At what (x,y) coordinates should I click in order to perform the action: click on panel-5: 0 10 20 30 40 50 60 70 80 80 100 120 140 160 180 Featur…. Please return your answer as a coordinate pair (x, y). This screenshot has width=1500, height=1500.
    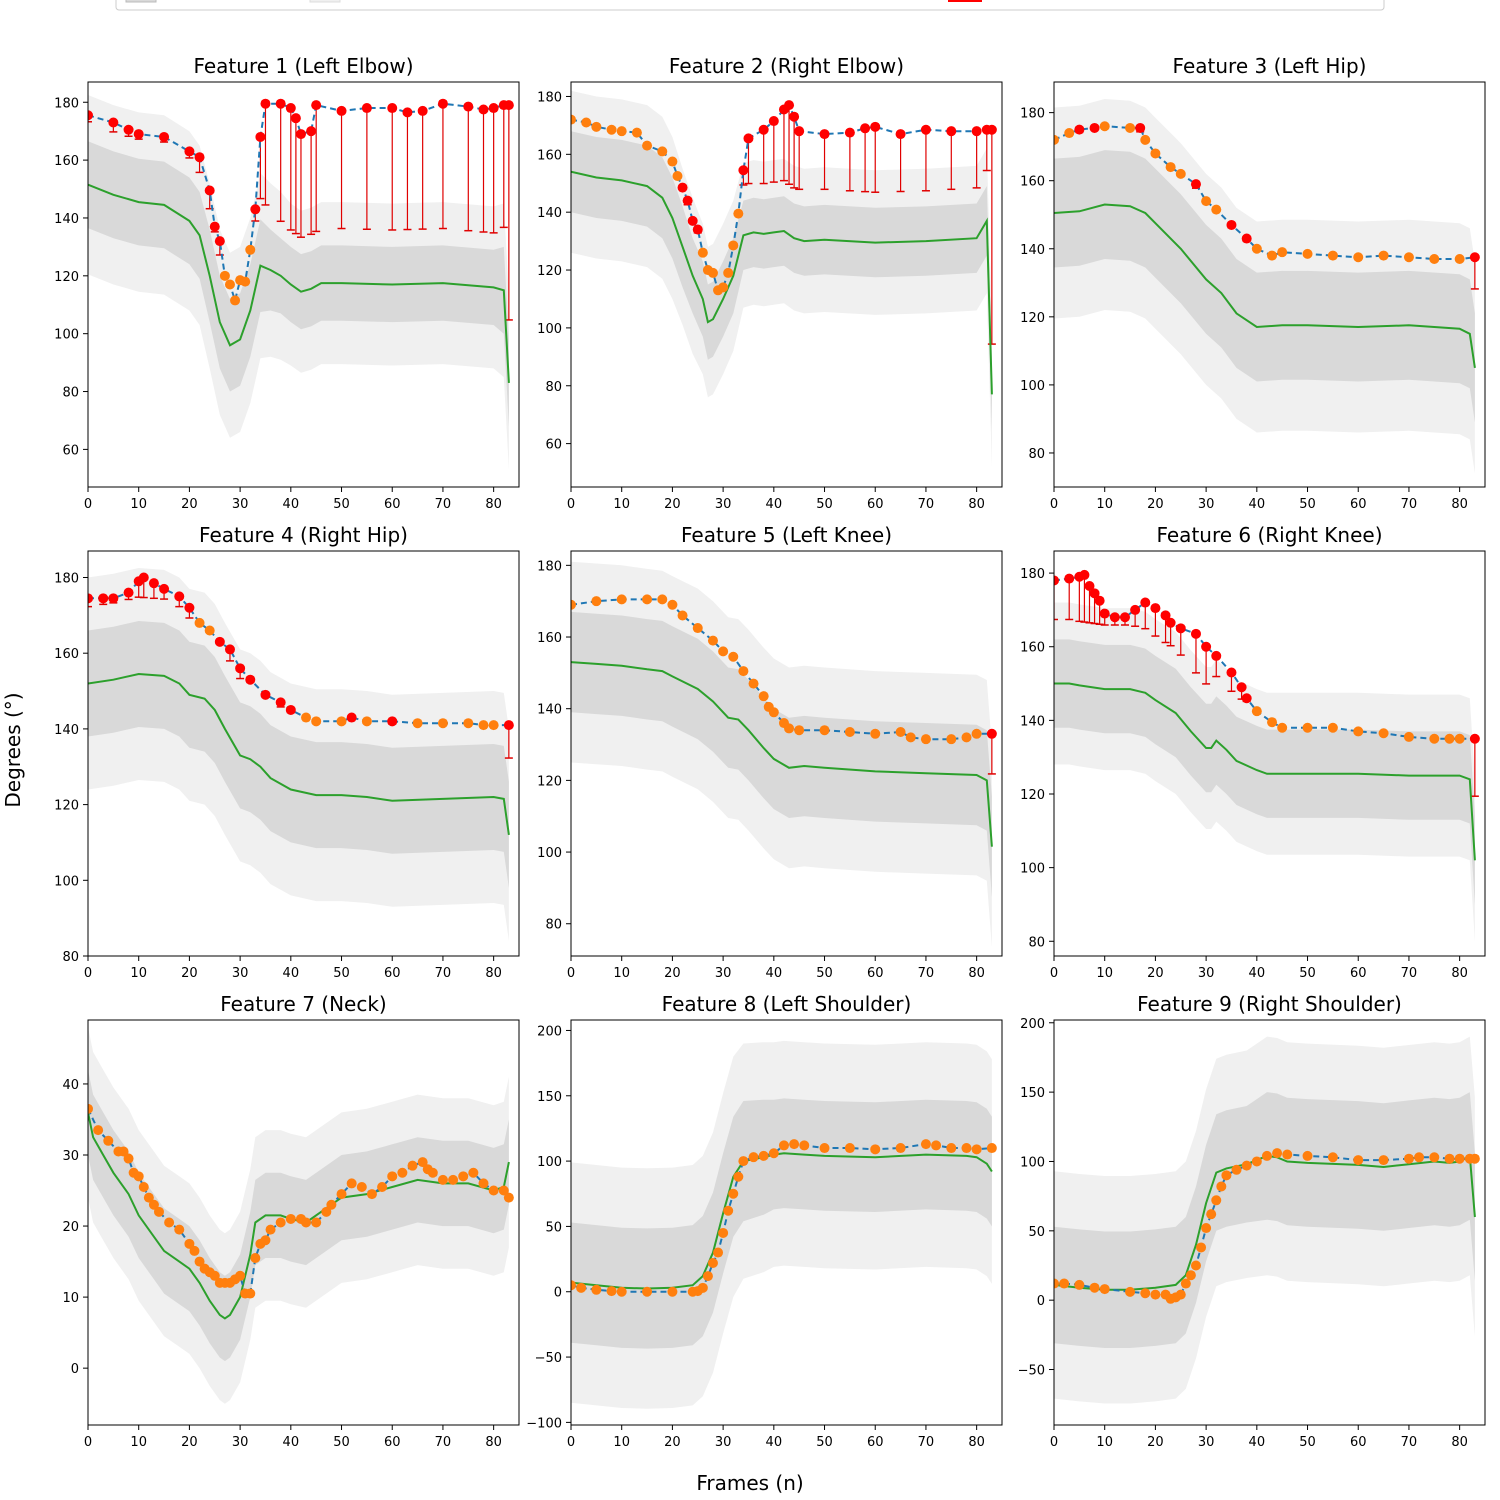
    Looking at the image, I should click on (770, 752).